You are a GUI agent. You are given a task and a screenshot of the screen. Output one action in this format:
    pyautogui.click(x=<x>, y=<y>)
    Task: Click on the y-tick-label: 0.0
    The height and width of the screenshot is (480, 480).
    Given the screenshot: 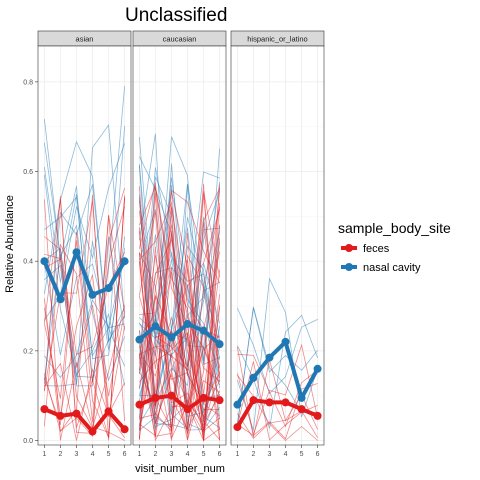 What is the action you would take?
    pyautogui.click(x=28, y=441)
    